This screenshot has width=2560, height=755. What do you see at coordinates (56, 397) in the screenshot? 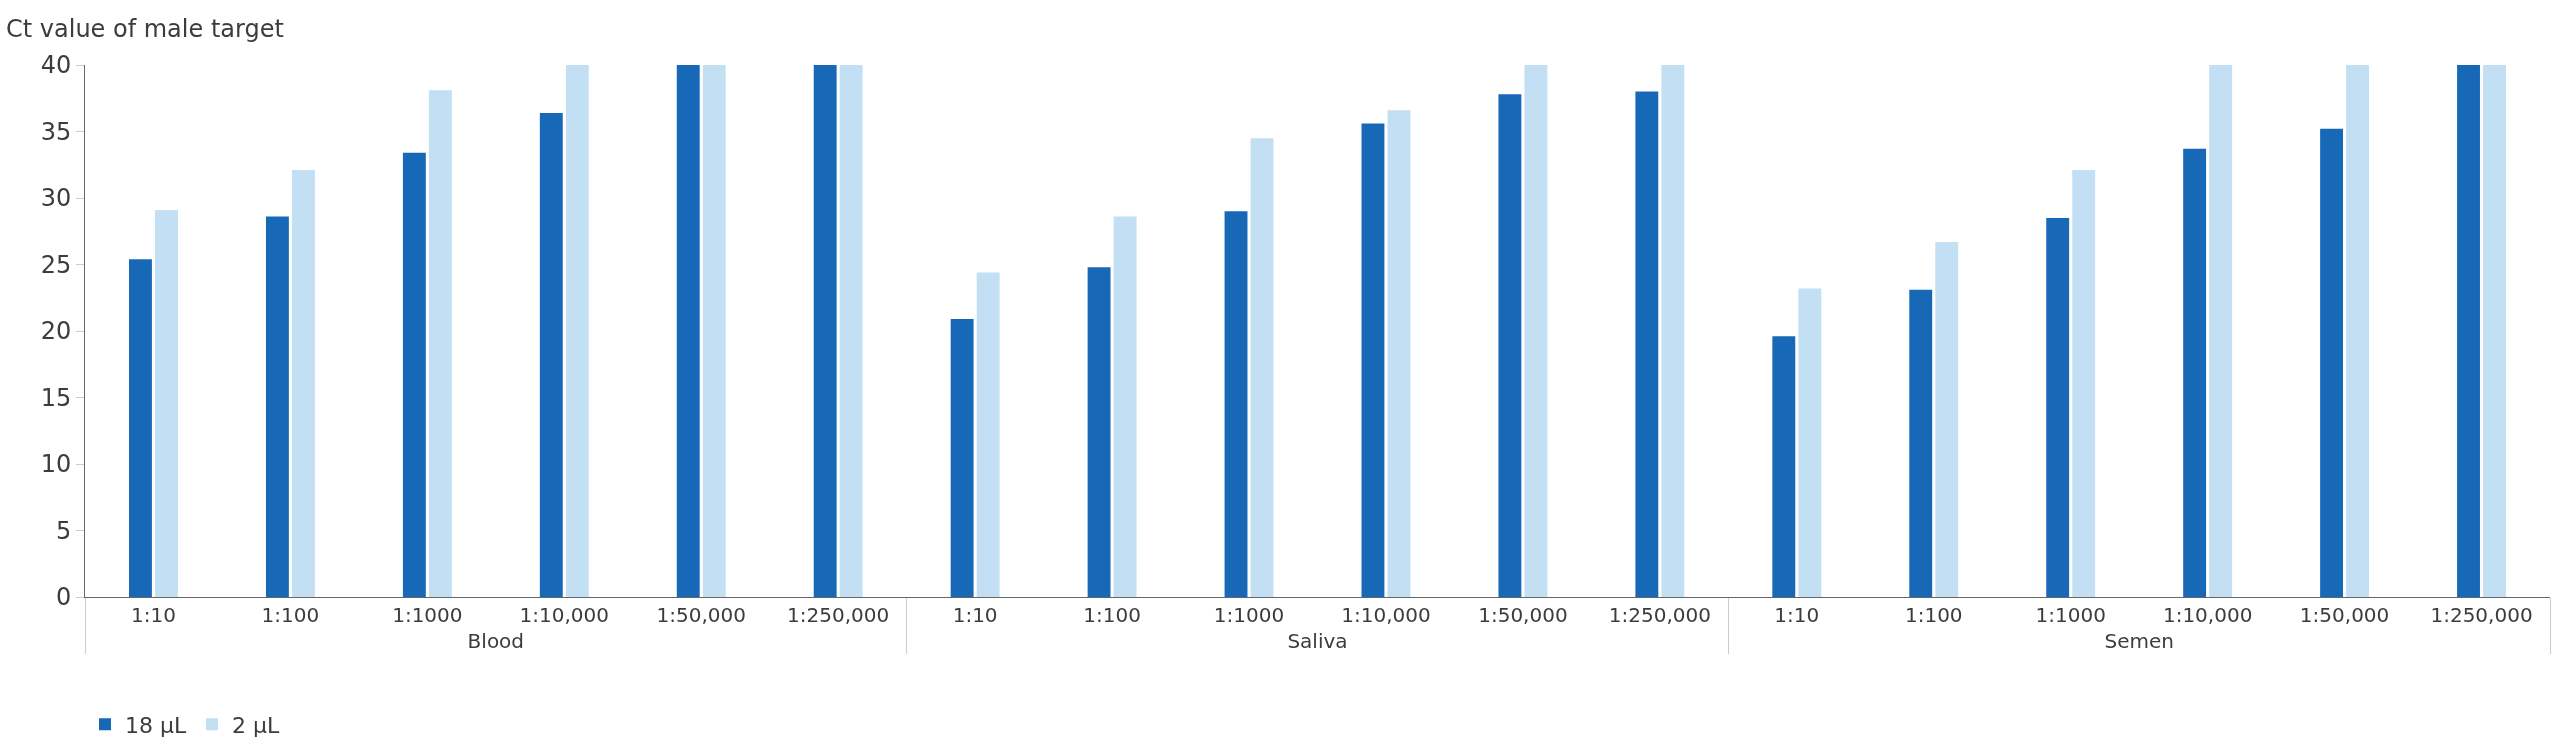
I see `y-tick-label: 15` at bounding box center [56, 397].